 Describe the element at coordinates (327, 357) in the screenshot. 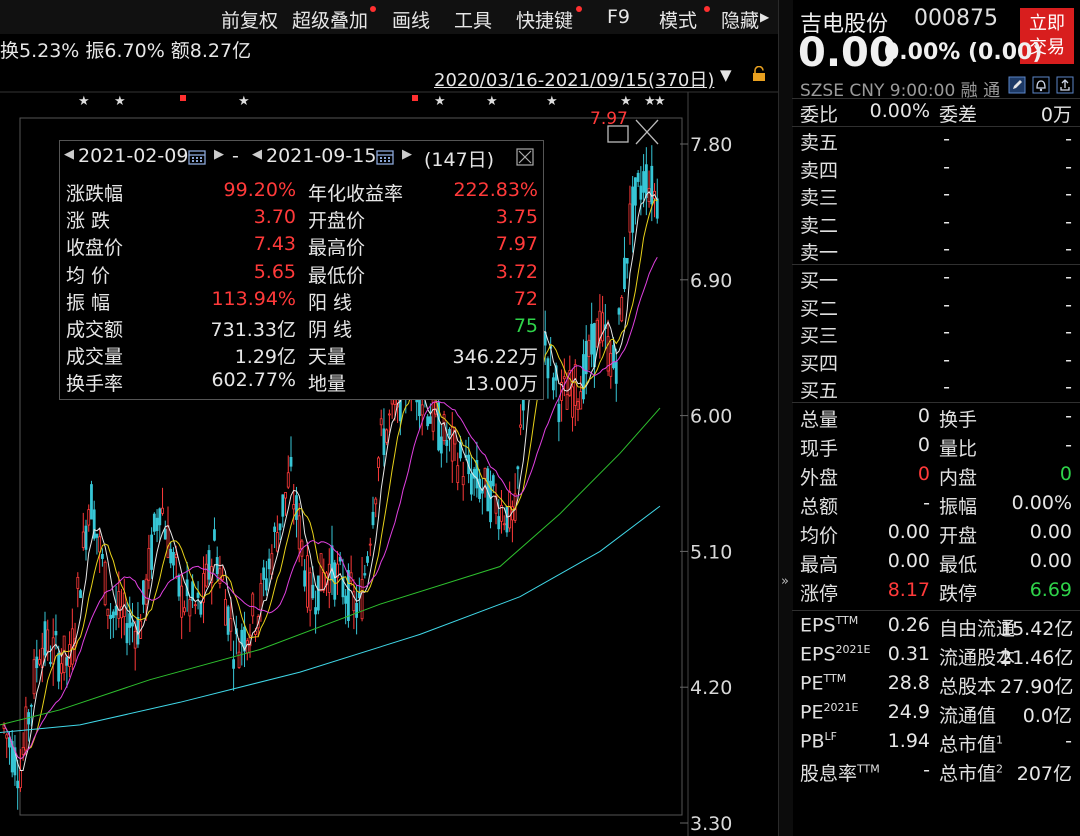

I see `stat-label: 天量` at that location.